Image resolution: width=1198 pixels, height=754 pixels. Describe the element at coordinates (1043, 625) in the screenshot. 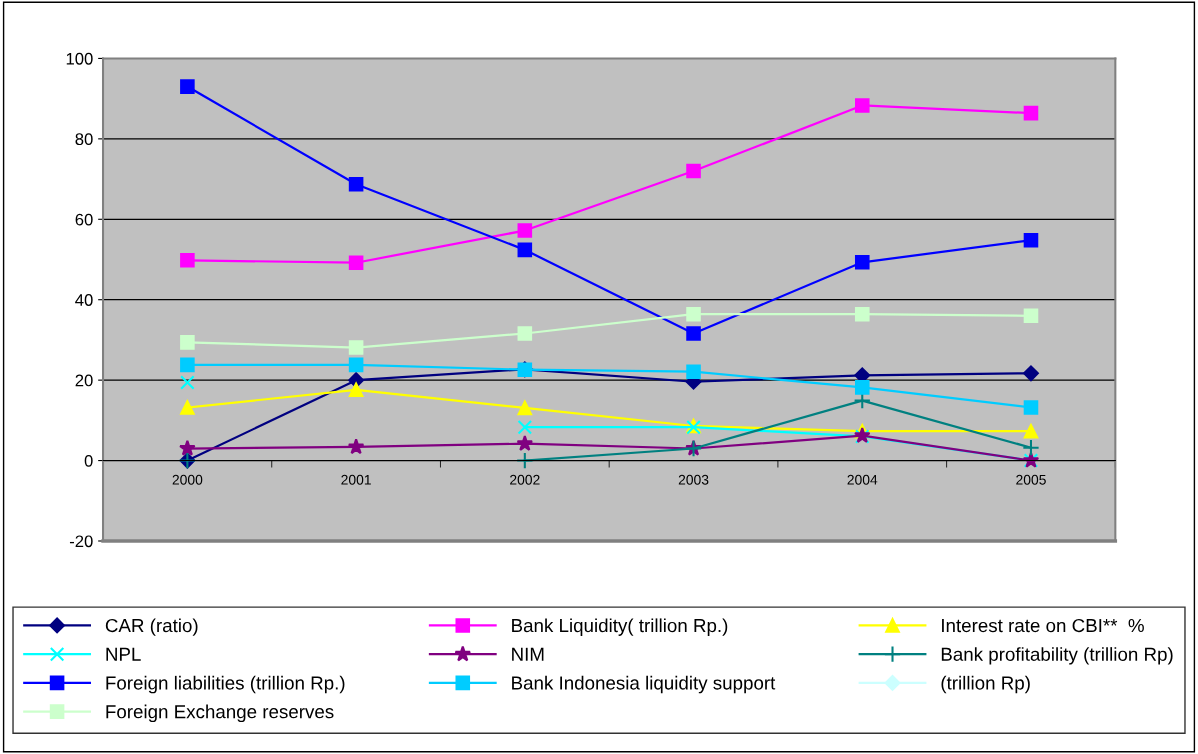

I see `legend-label: Interest rate on CBI** %` at that location.